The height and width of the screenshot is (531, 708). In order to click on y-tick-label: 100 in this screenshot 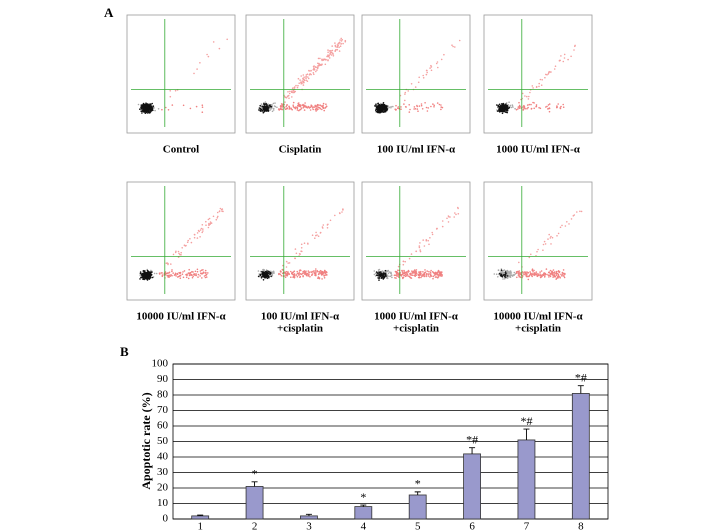, I will do `click(160, 364)`.